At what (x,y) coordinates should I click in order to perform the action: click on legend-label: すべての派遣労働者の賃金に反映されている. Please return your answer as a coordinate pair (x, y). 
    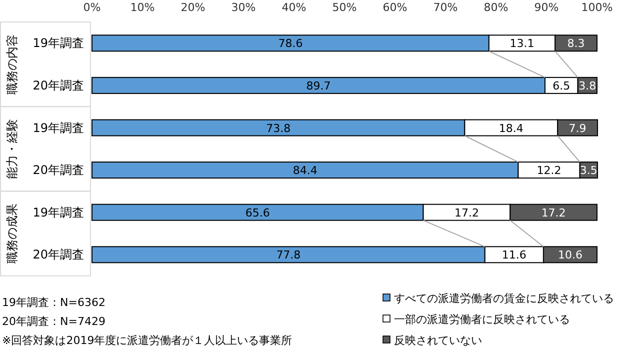
    Looking at the image, I should click on (504, 298).